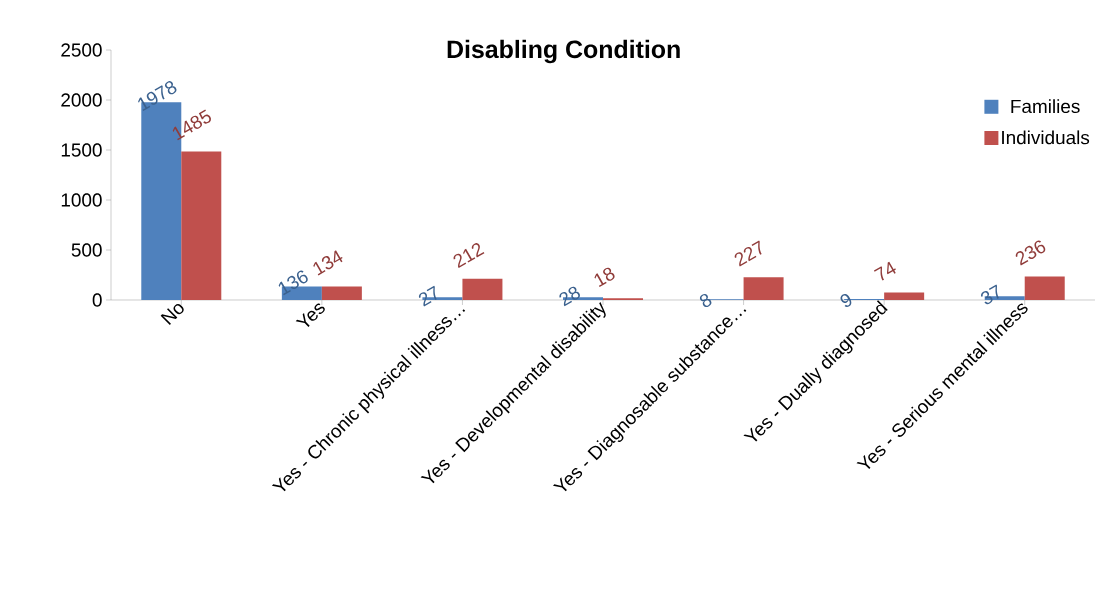 Image resolution: width=1110 pixels, height=591 pixels. Describe the element at coordinates (604, 277) in the screenshot. I see `data-label: 18` at that location.